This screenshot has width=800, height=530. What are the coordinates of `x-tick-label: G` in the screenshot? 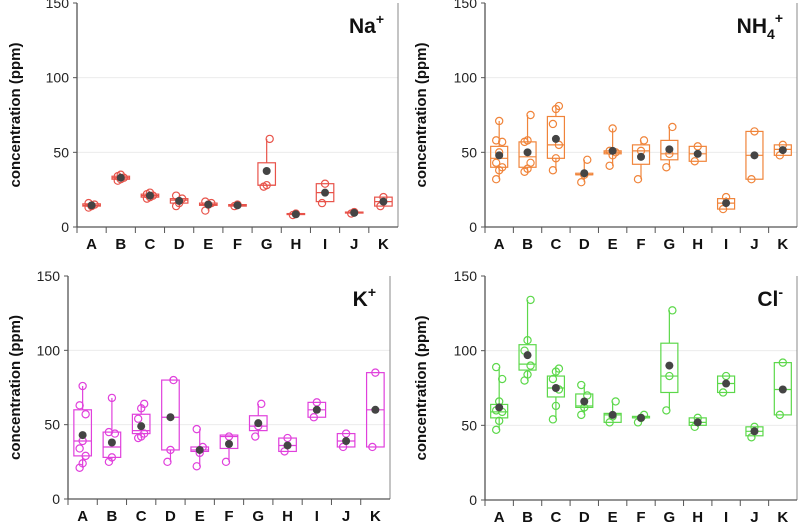 It's located at (670, 517).